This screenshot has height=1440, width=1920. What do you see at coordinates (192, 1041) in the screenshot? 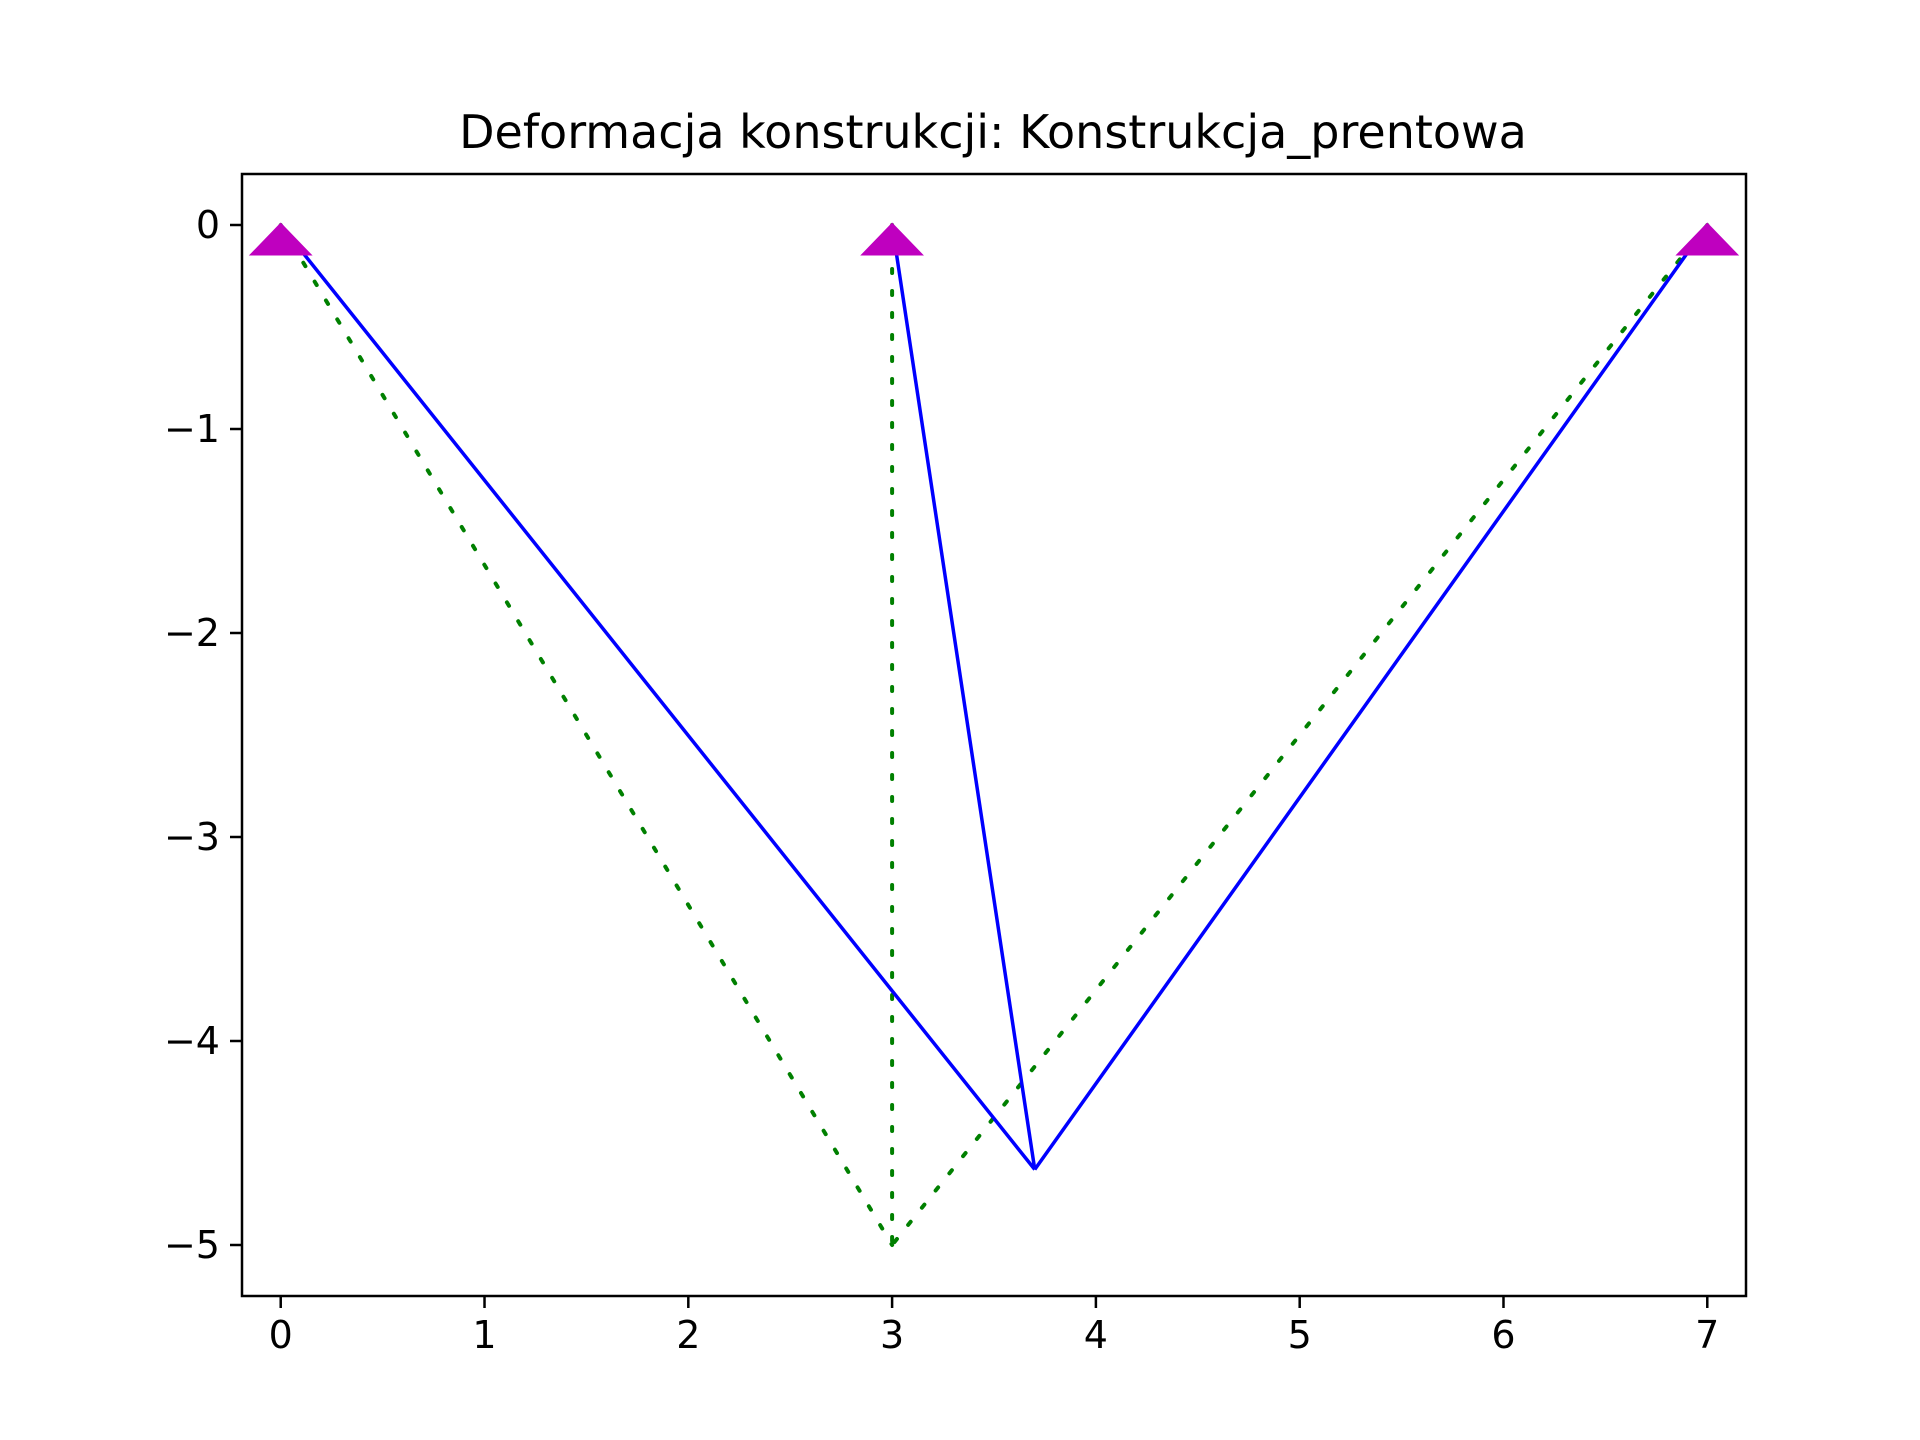
I see `y-tick-label: −4` at bounding box center [192, 1041].